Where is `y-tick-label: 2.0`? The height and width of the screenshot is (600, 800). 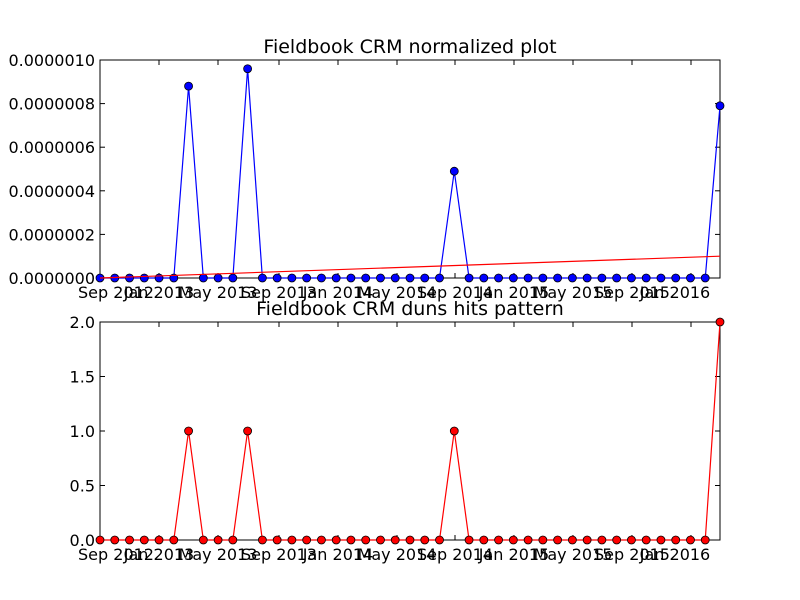 y-tick-label: 2.0 is located at coordinates (82, 322).